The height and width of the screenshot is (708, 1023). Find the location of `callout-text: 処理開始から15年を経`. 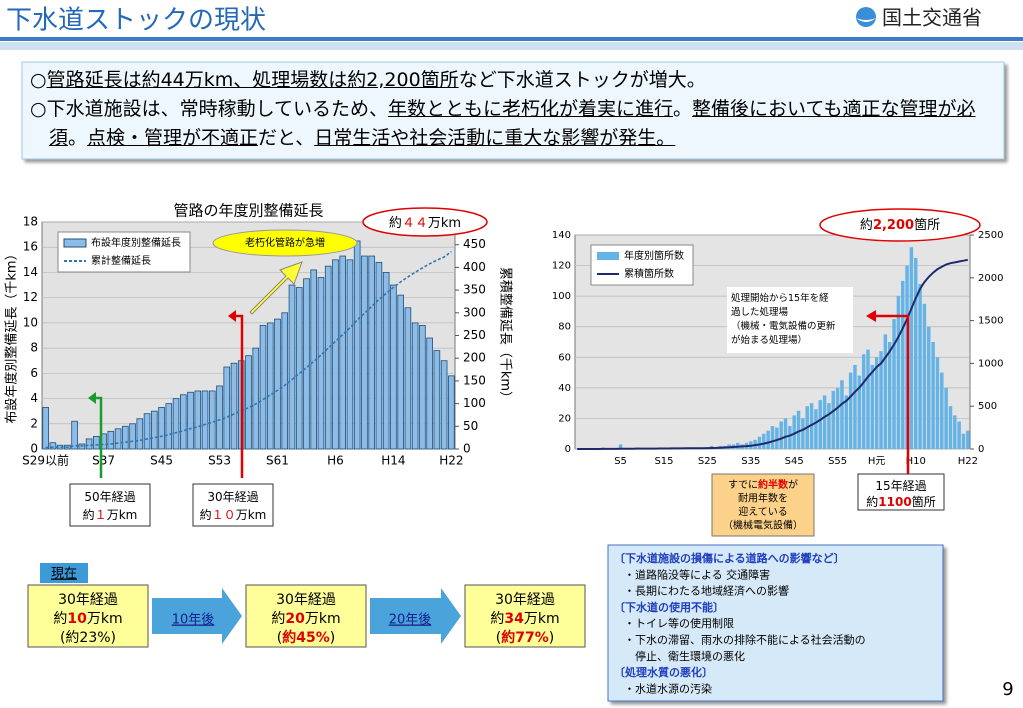

callout-text: 処理開始から15年を経 is located at coordinates (780, 298).